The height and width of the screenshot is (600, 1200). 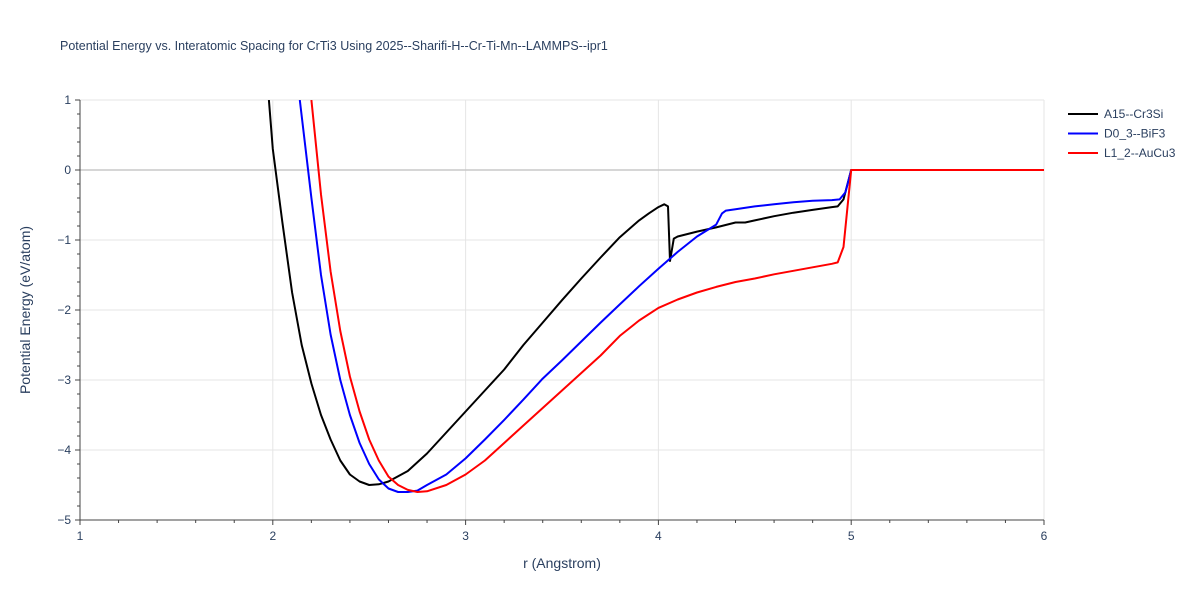 I want to click on legend-item: D0_3--BiF3, so click(x=1117, y=134).